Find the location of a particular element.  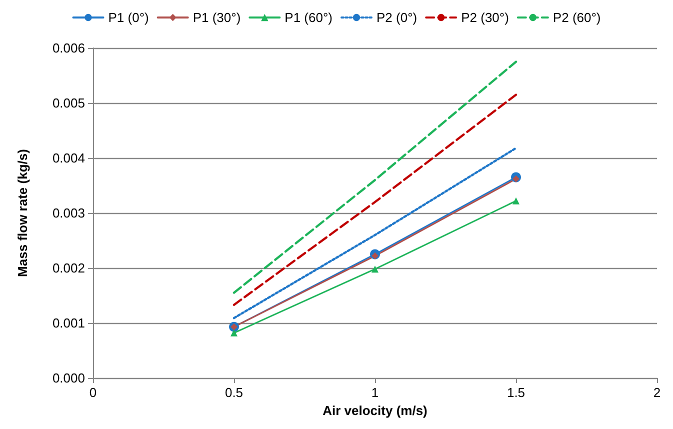

legend-label: P1 (0°) is located at coordinates (128, 17).